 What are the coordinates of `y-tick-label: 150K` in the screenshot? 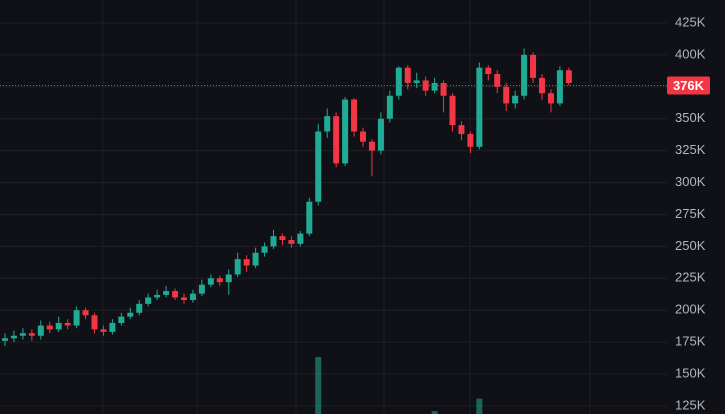 It's located at (690, 372).